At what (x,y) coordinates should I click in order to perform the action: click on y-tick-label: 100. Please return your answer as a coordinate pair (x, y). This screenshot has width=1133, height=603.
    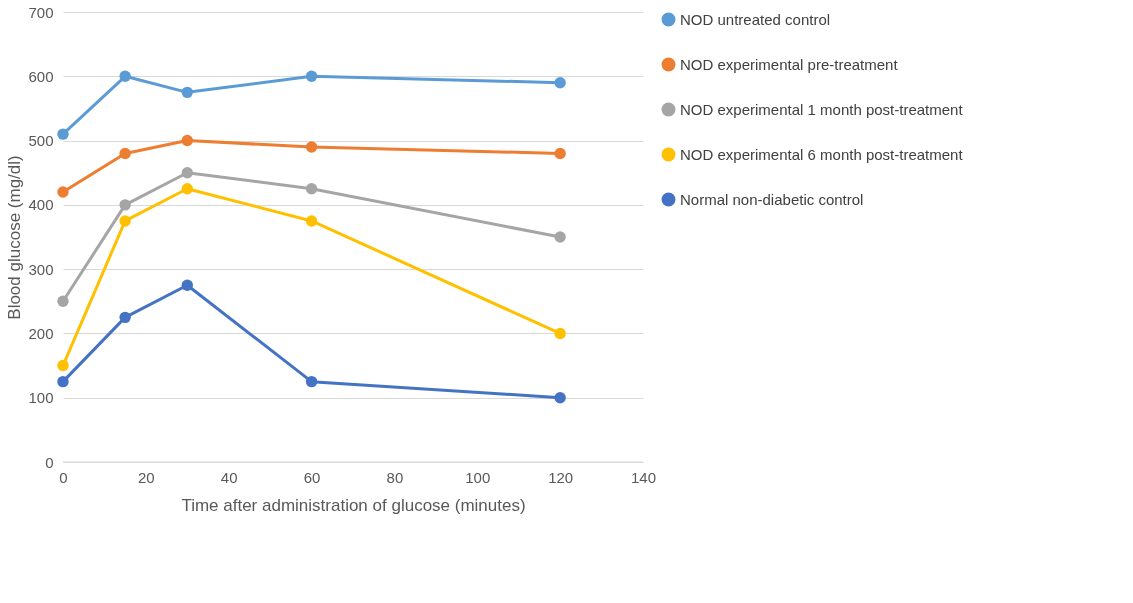
    Looking at the image, I should click on (41, 398).